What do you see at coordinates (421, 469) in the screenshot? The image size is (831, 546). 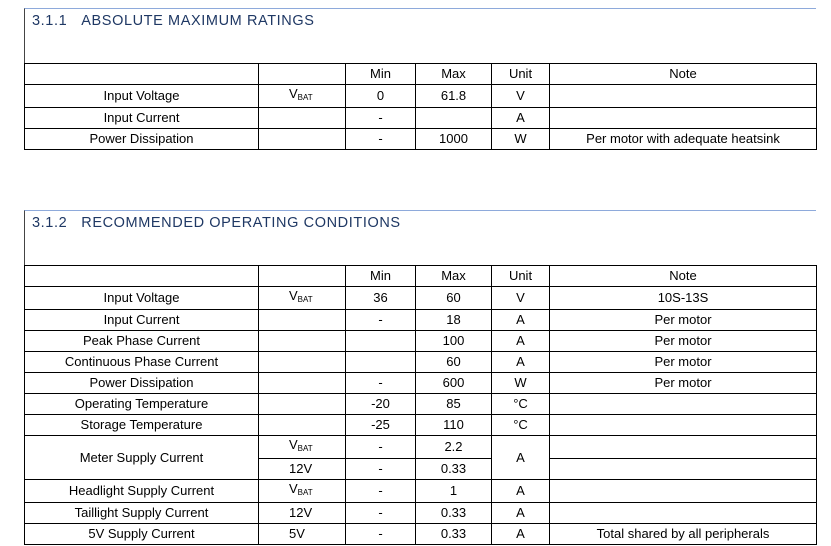 I see `row: 12V -0.33` at bounding box center [421, 469].